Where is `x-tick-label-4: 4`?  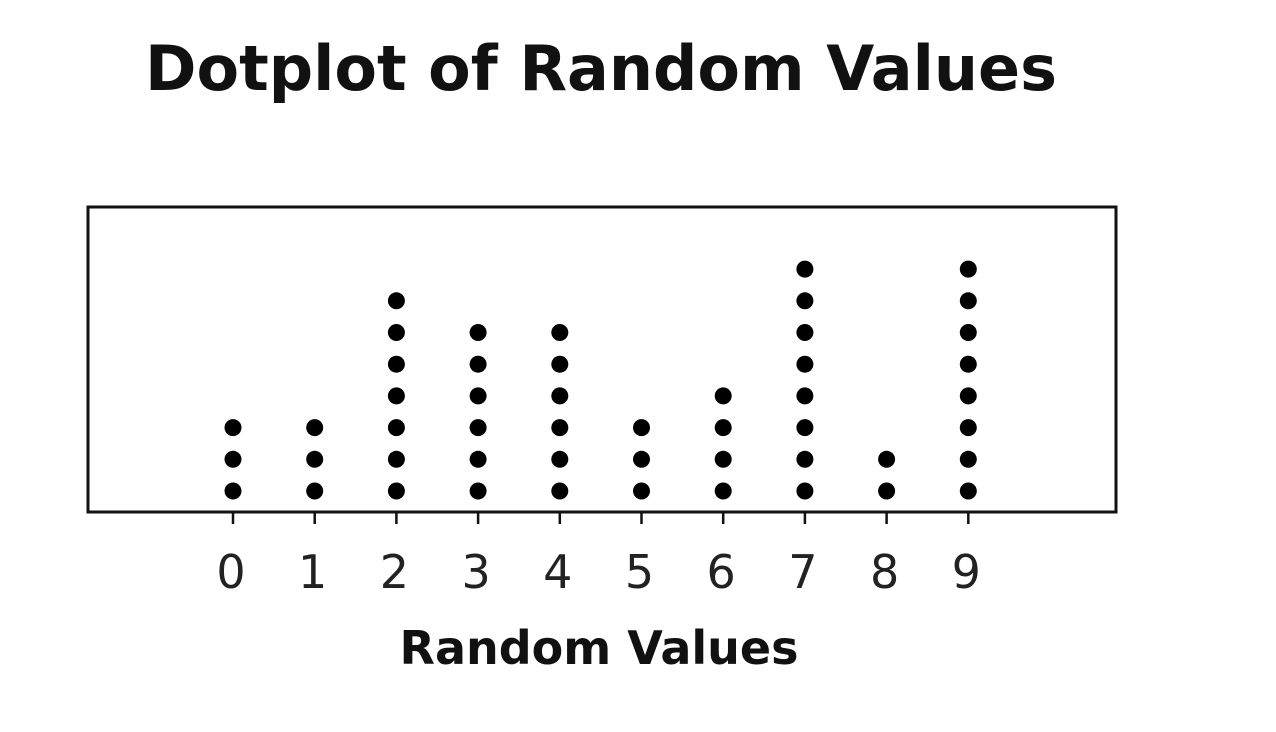 x-tick-label-4: 4 is located at coordinates (557, 572).